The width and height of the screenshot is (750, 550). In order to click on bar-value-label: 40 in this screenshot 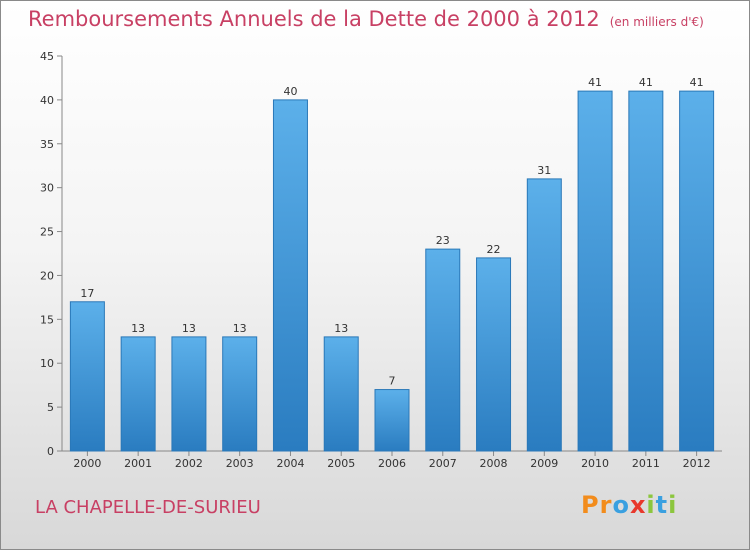, I will do `click(290, 91)`.